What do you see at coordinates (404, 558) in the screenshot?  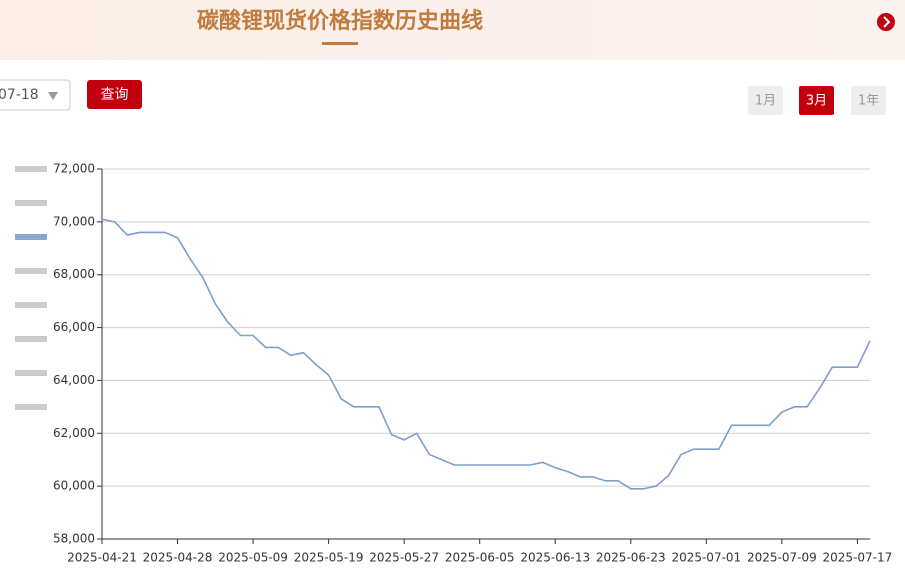 I see `x-tick-label: 2025-05-27` at bounding box center [404, 558].